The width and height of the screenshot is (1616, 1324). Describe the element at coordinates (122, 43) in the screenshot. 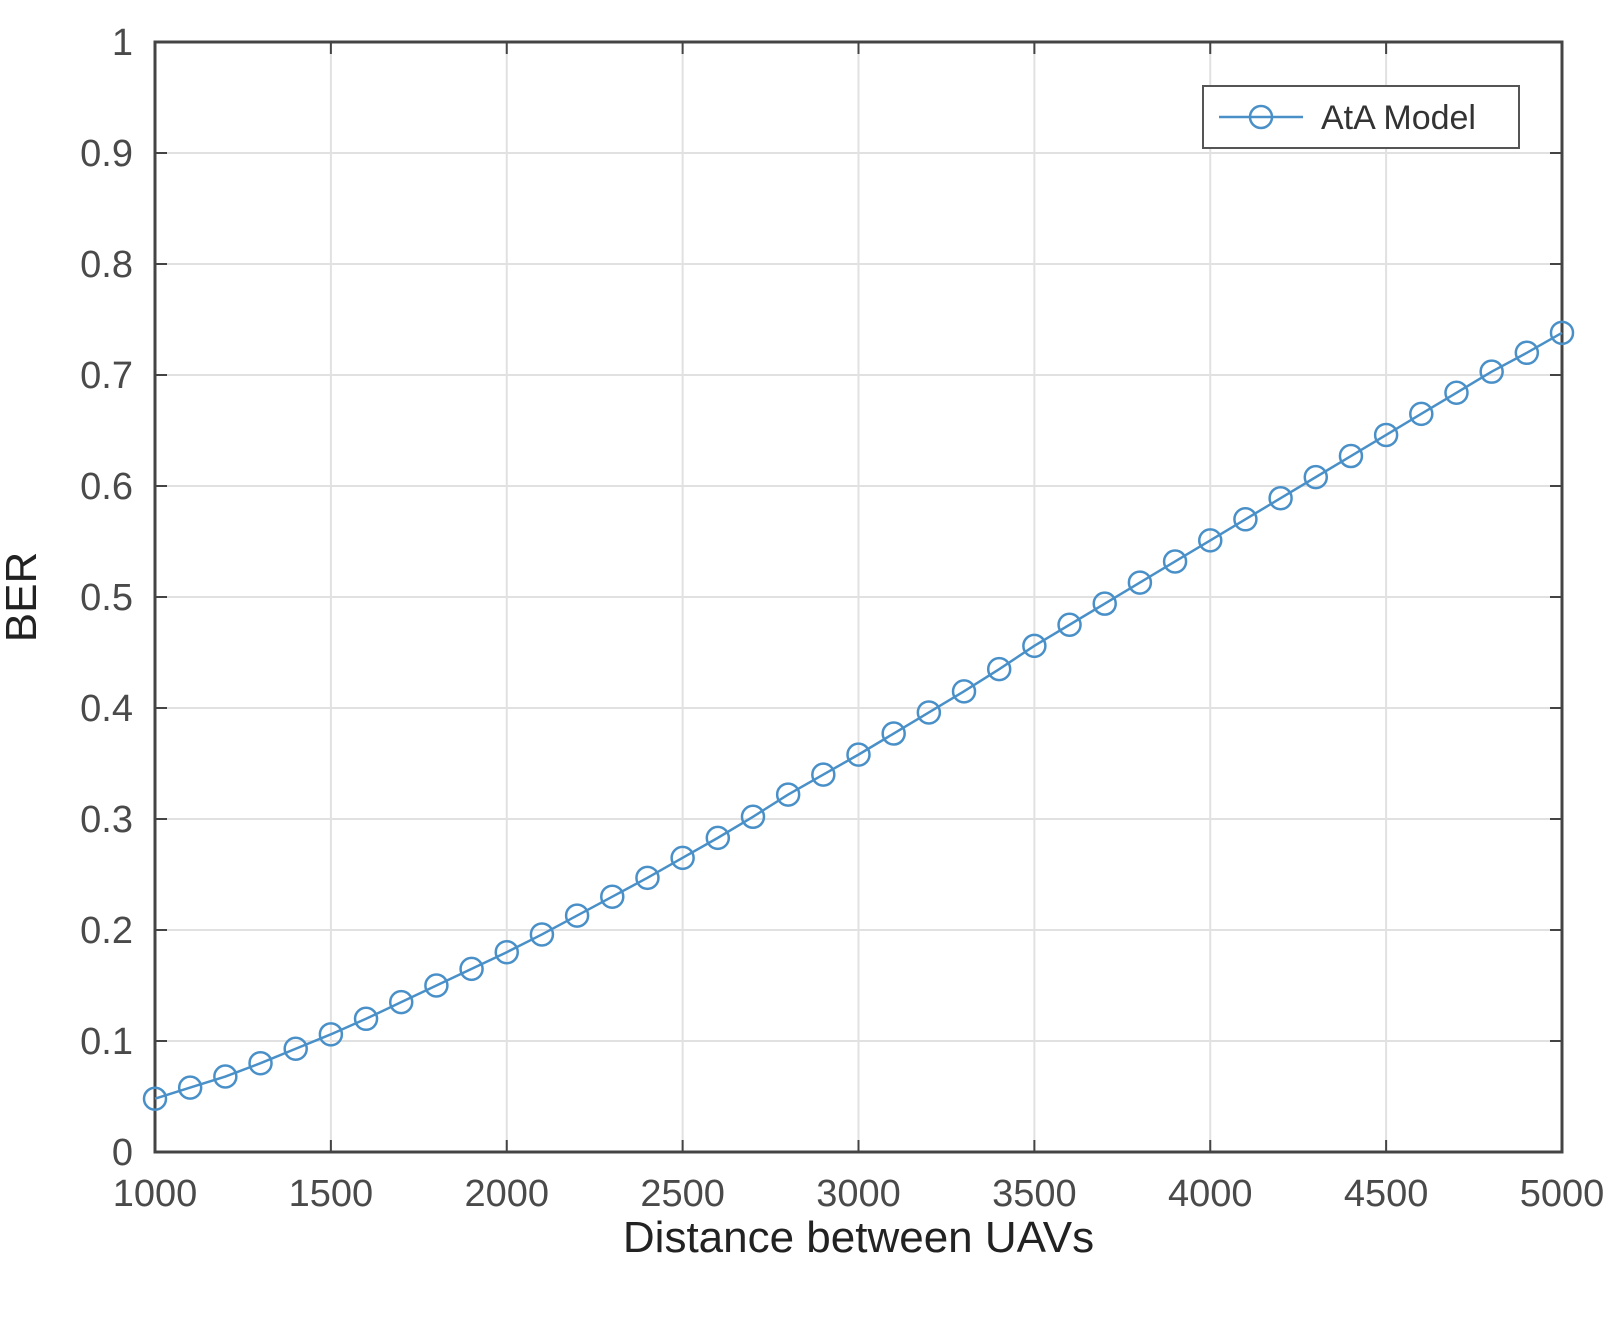

I see `y-tick-label: 1` at that location.